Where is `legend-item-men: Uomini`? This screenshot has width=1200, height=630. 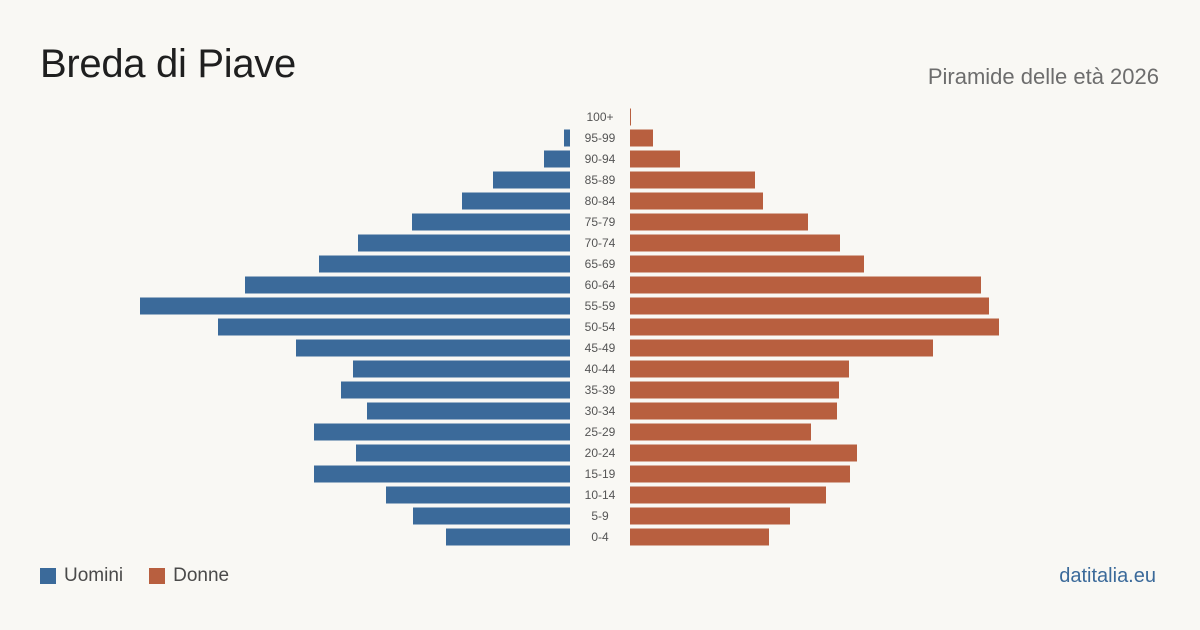 legend-item-men: Uomini is located at coordinates (81, 576).